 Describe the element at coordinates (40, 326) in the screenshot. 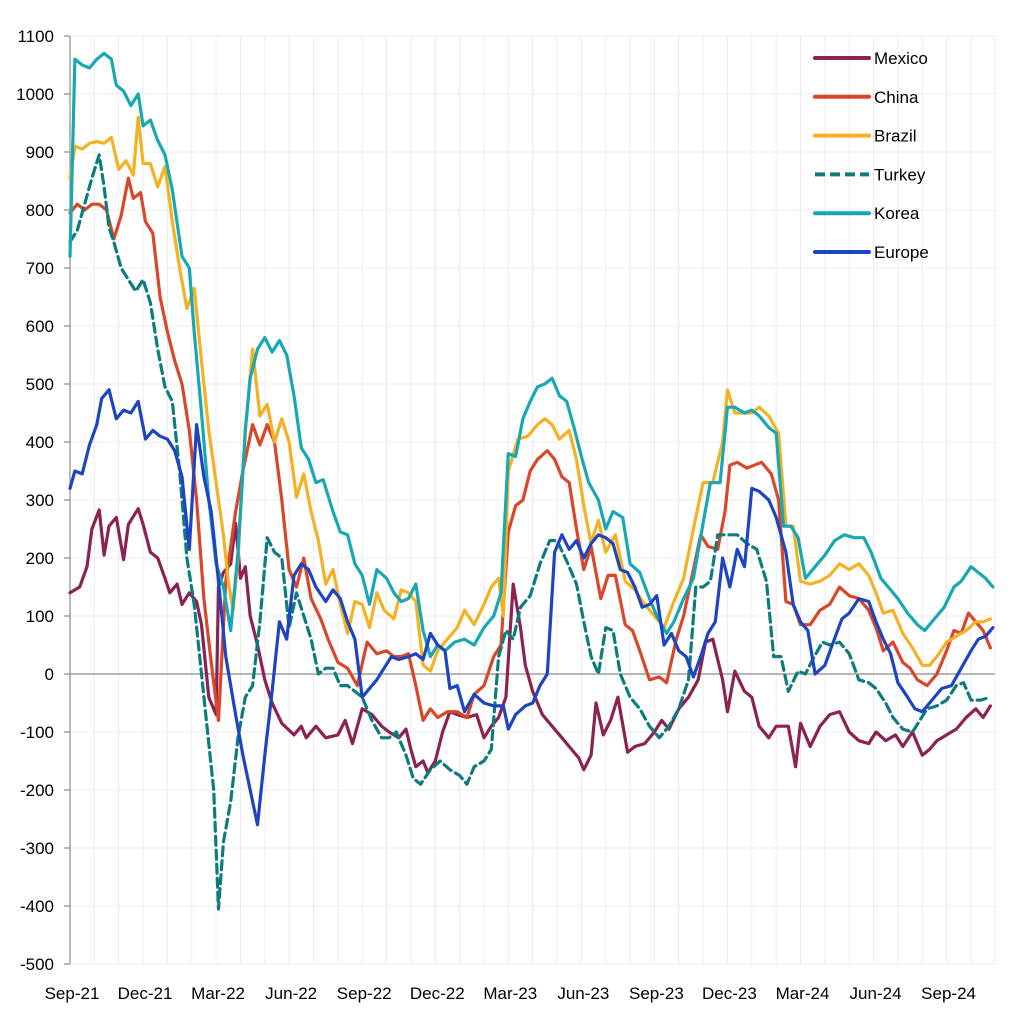

I see `y-tick-label: 600` at that location.